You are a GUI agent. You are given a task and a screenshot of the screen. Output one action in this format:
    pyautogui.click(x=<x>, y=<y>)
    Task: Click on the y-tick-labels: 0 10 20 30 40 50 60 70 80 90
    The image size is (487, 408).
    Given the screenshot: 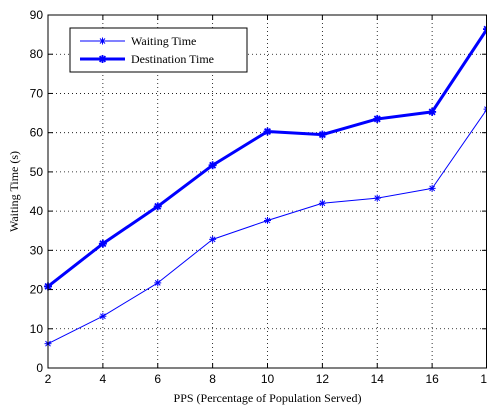 What is the action you would take?
    pyautogui.click(x=37, y=191)
    